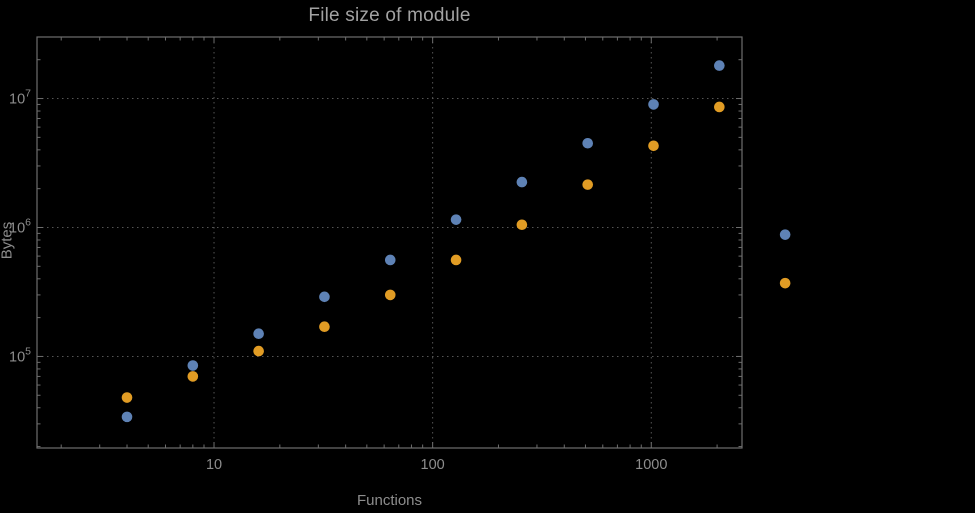 This screenshot has width=975, height=513. Describe the element at coordinates (8, 240) in the screenshot. I see `y-axis-label: Bytes` at that location.